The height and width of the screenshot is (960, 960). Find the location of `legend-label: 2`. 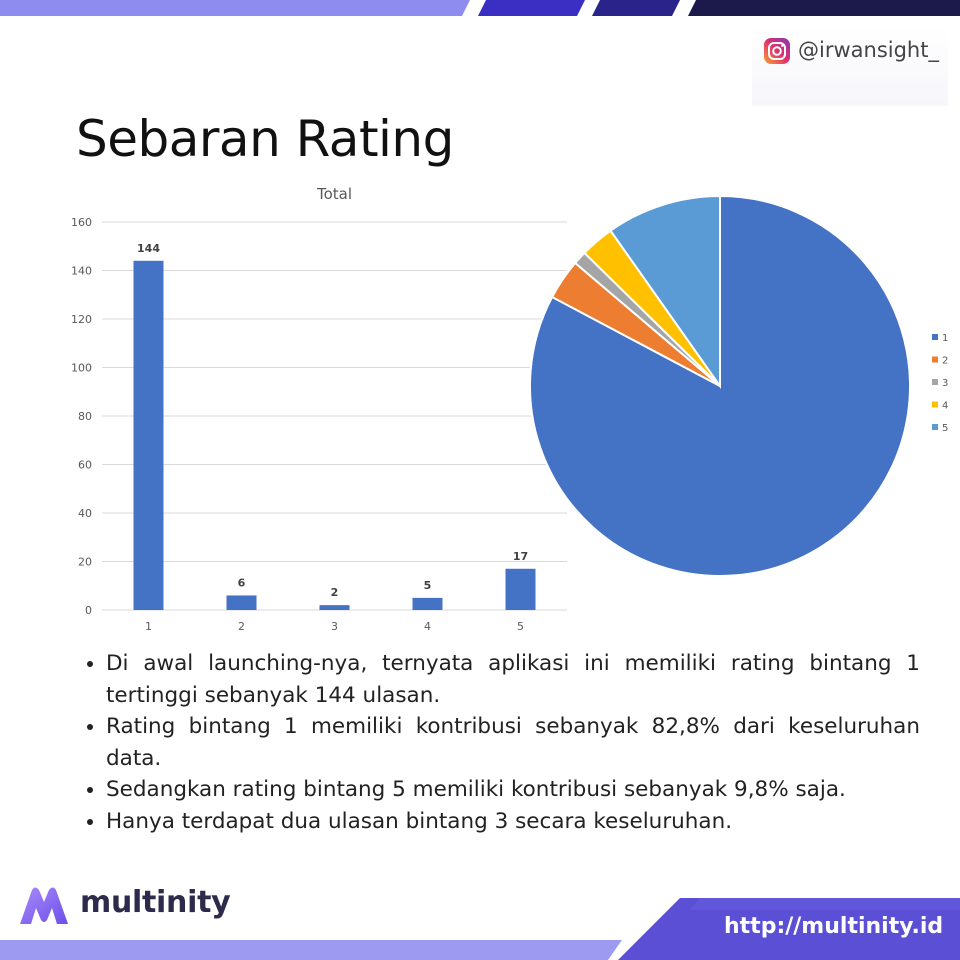

legend-label: 2 is located at coordinates (945, 361).